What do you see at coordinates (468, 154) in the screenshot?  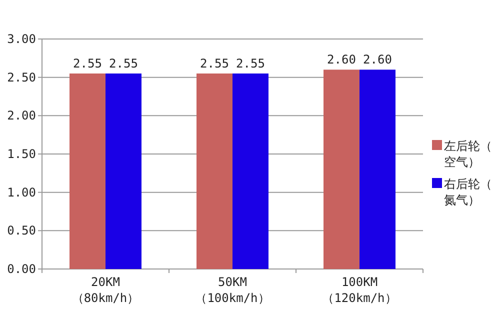 I see `legend-label: 左后轮（空气）` at bounding box center [468, 154].